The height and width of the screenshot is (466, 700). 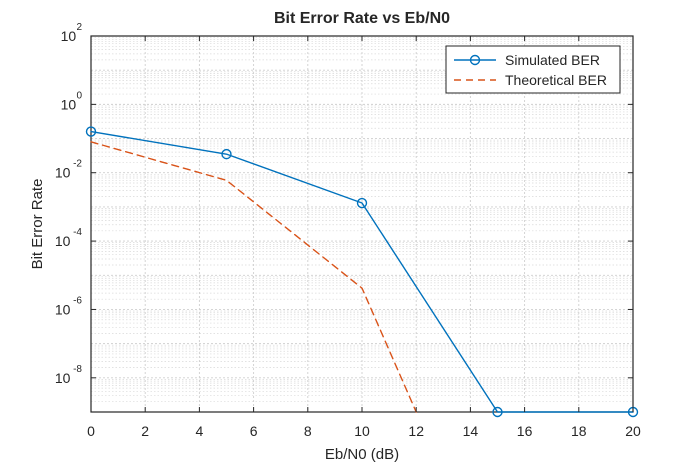 What do you see at coordinates (471, 431) in the screenshot?
I see `x-tick-label: 14` at bounding box center [471, 431].